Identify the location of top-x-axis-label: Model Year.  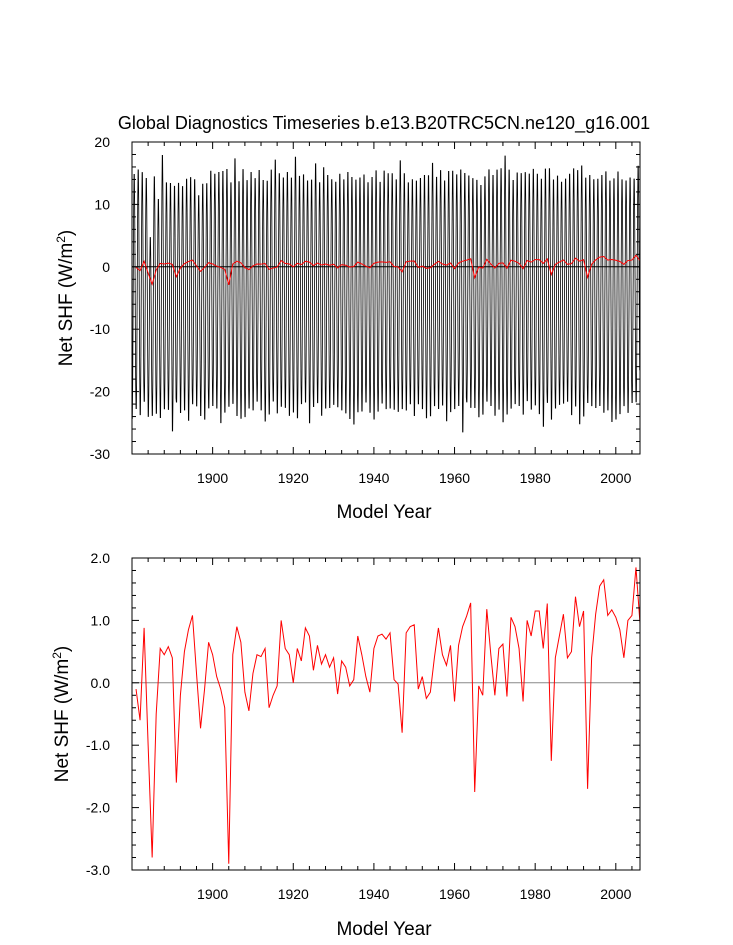
(384, 512).